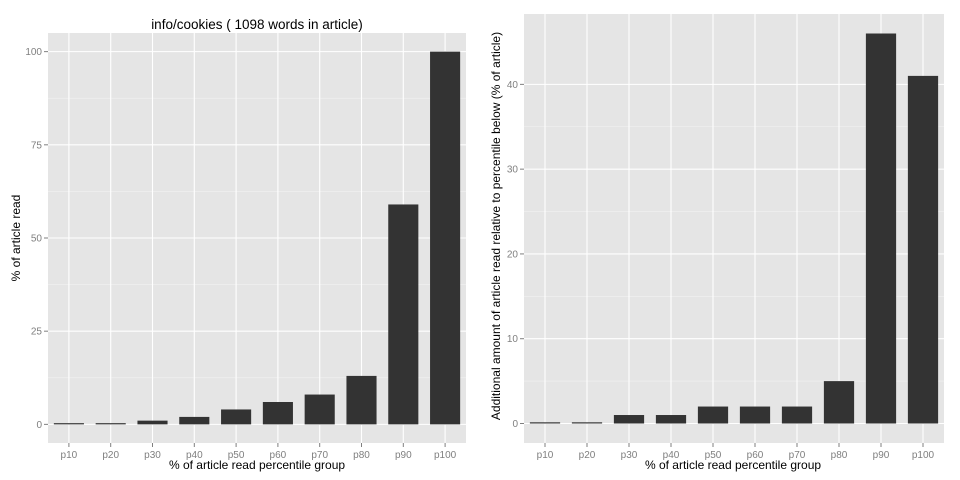 Image resolution: width=960 pixels, height=480 pixels. Describe the element at coordinates (545, 423) in the screenshot. I see `right-bar-p10` at that location.